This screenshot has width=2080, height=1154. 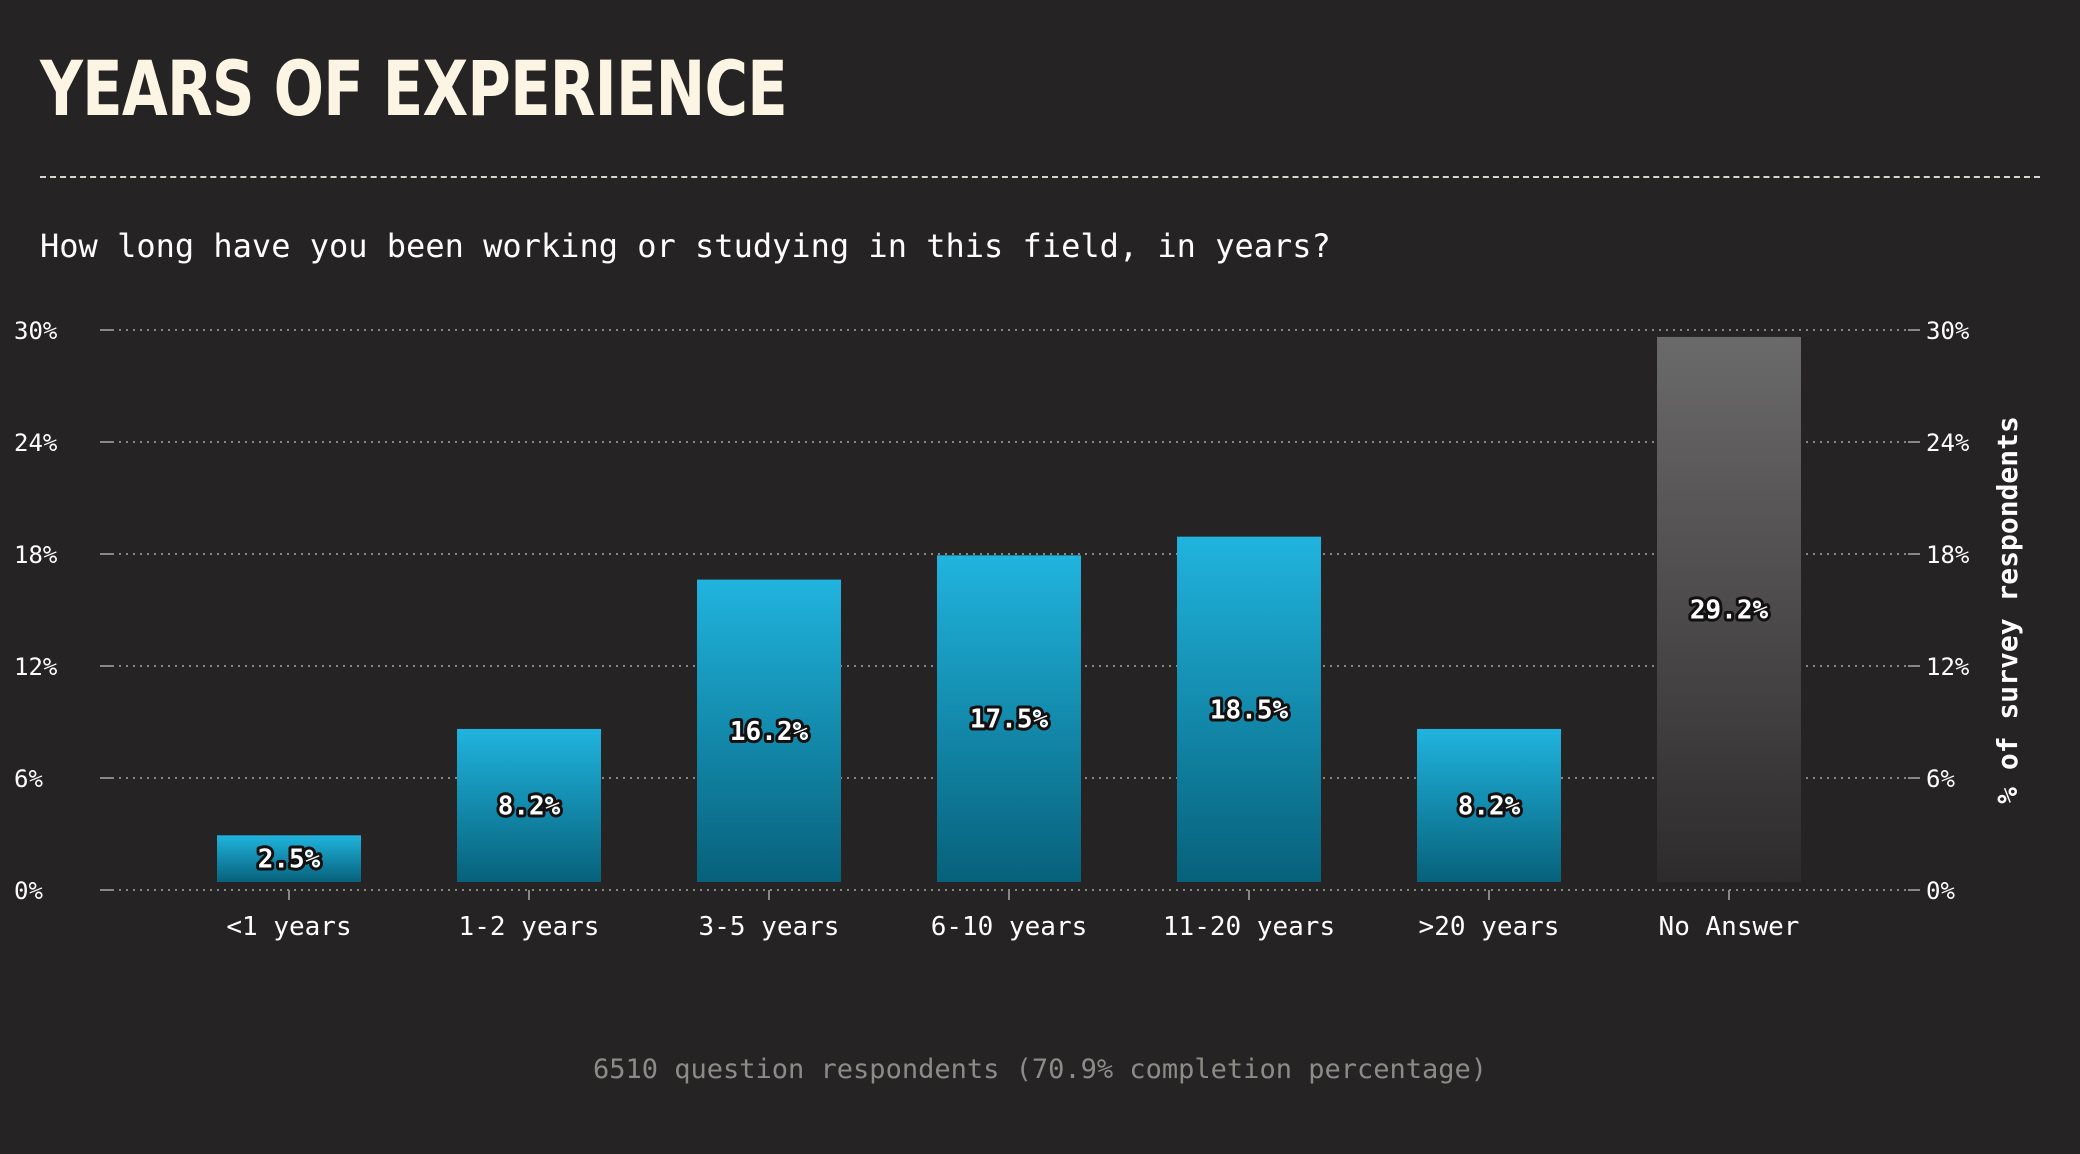 What do you see at coordinates (1948, 555) in the screenshot?
I see `y-tick-label-right: 18%` at bounding box center [1948, 555].